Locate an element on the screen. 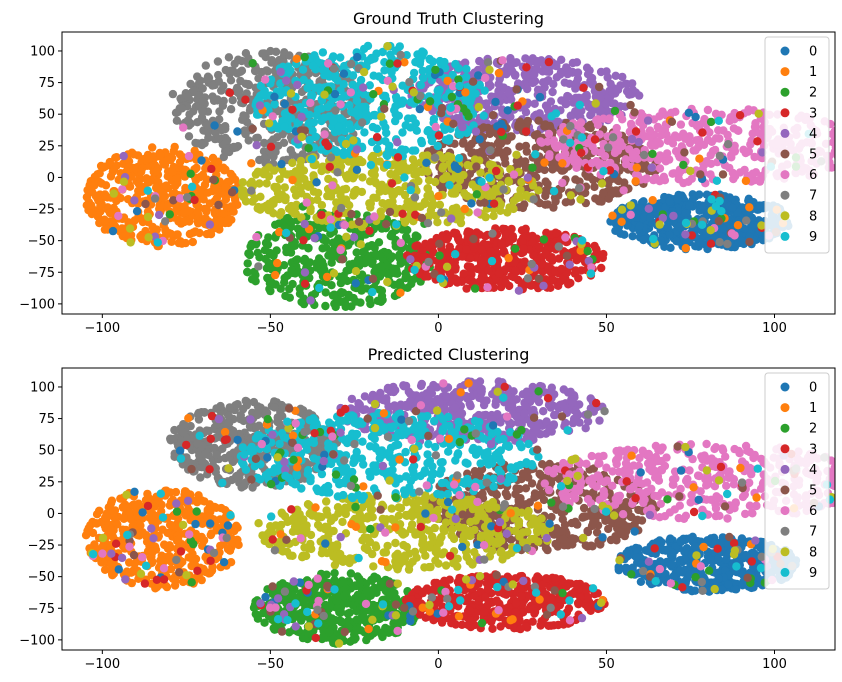 The height and width of the screenshot is (682, 842). legend-label-7: 7 is located at coordinates (813, 196).